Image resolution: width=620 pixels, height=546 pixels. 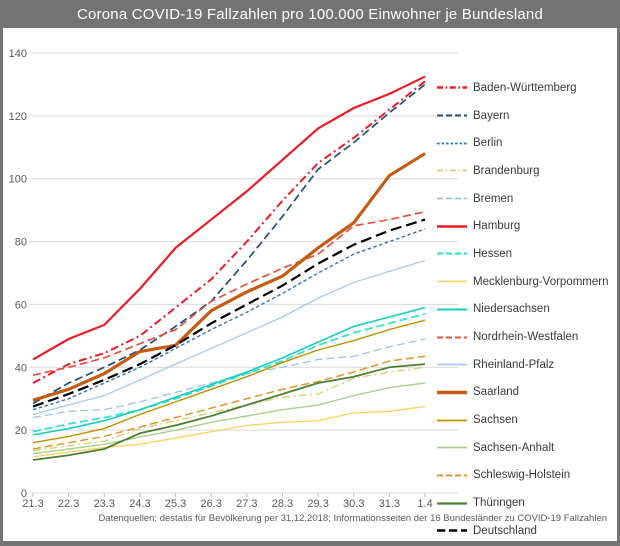 What do you see at coordinates (68, 504) in the screenshot?
I see `x-tick-label: 22.3` at bounding box center [68, 504].